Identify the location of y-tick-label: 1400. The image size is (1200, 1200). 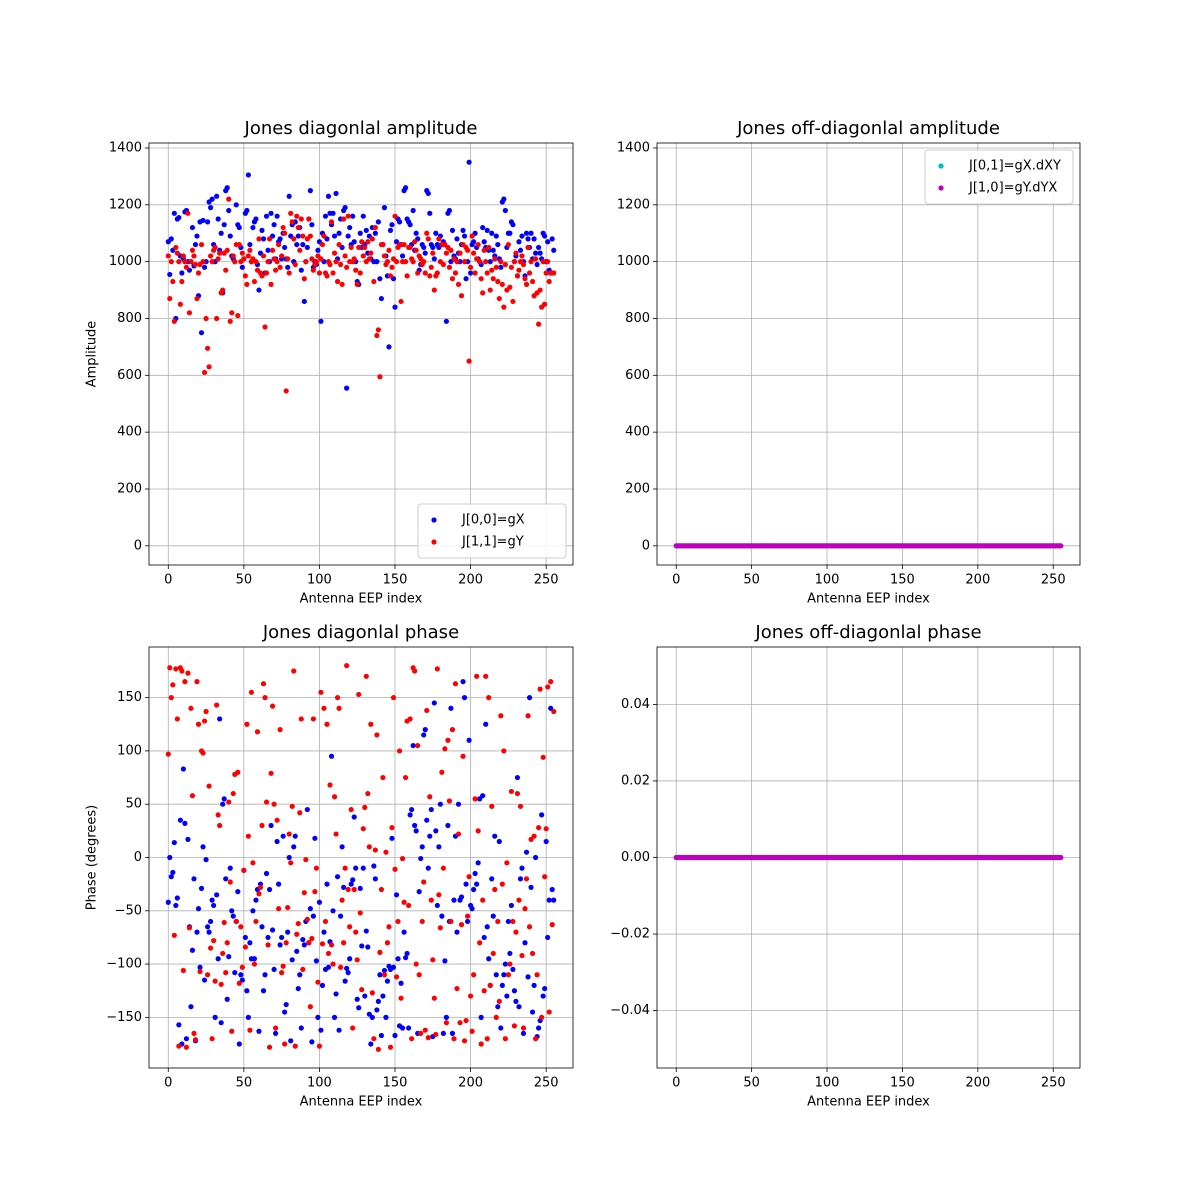
(633, 147).